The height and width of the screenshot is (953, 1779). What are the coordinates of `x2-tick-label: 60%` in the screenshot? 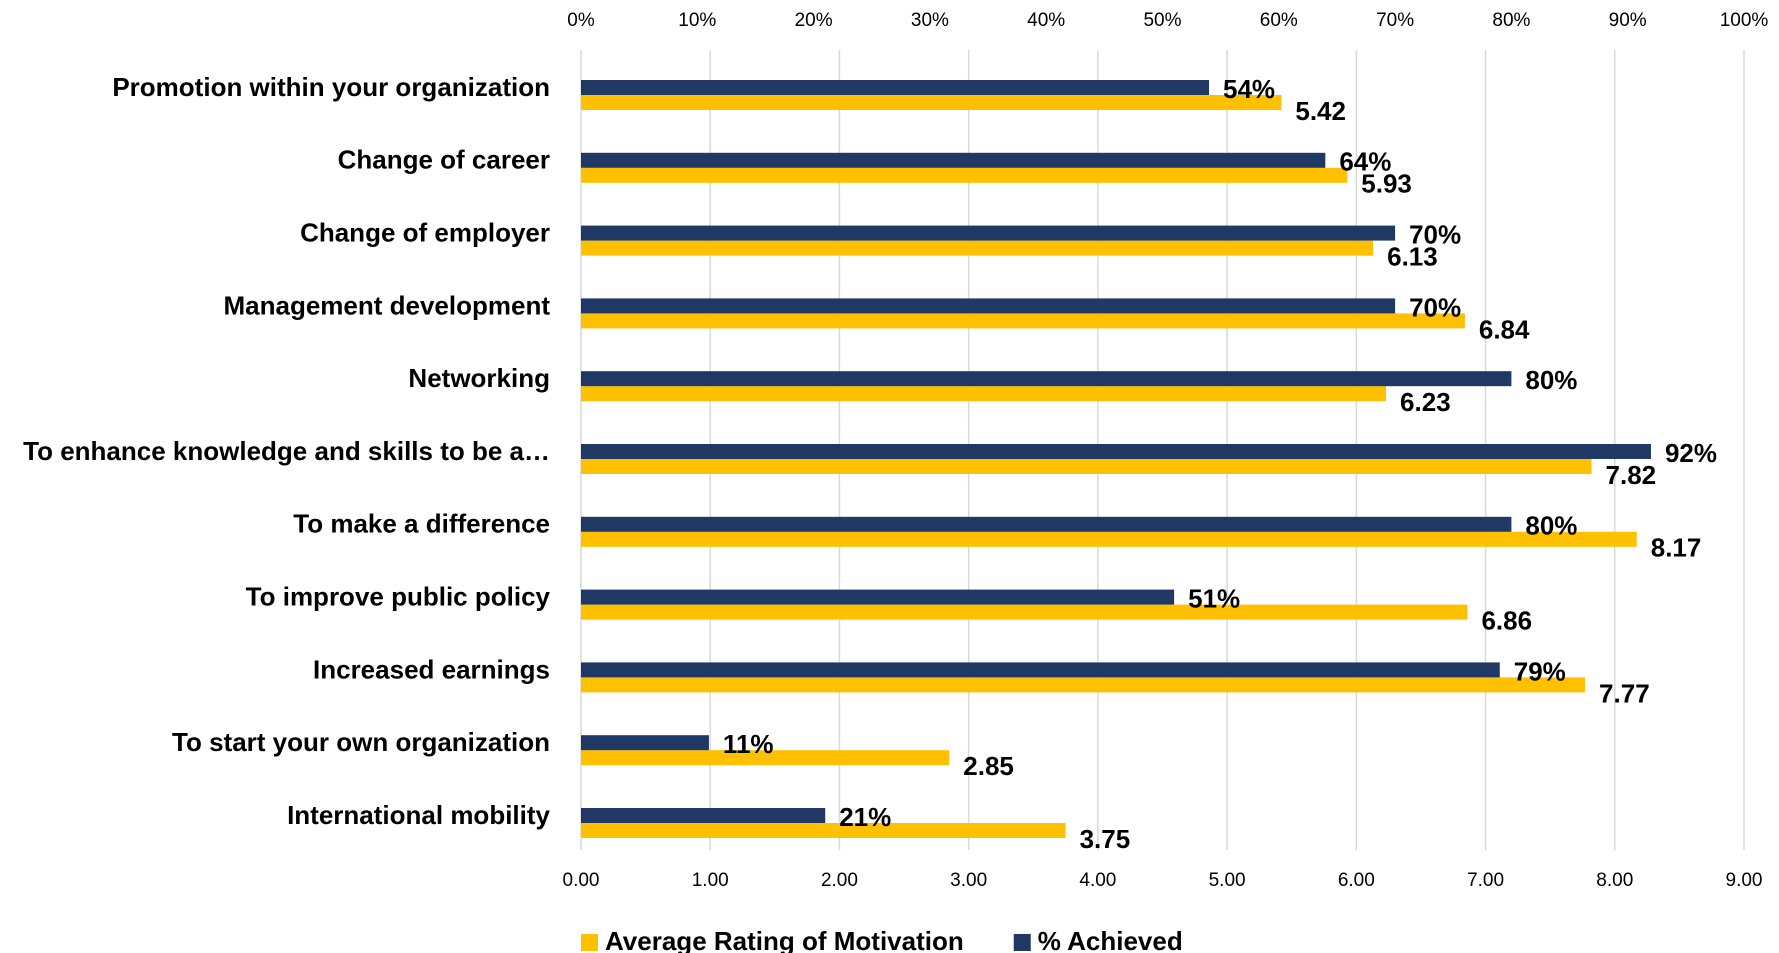 It's located at (1279, 20).